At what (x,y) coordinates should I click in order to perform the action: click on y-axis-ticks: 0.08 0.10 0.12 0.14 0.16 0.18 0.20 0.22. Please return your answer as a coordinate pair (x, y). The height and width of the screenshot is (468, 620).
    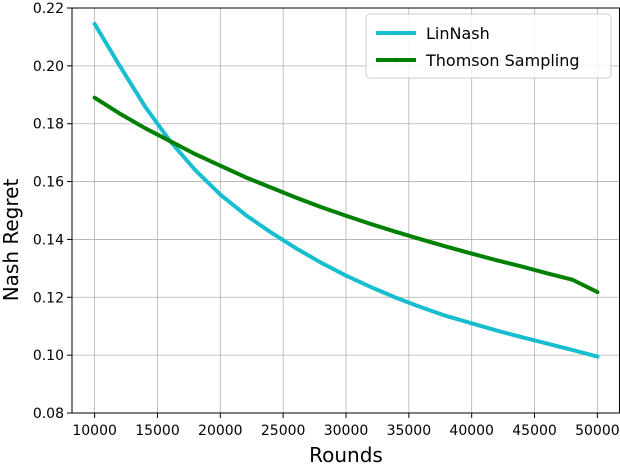
    Looking at the image, I should click on (52, 211).